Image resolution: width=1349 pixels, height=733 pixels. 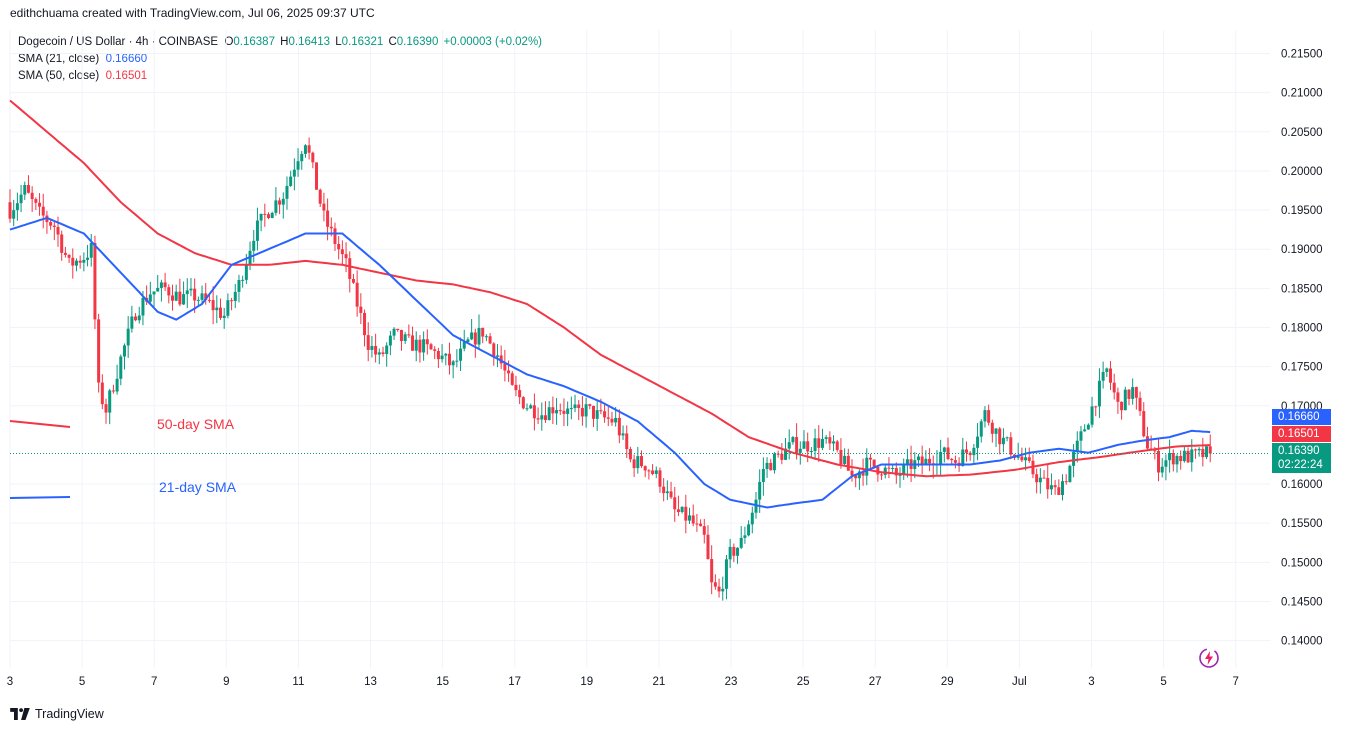 What do you see at coordinates (1302, 250) in the screenshot?
I see `y-tick-label: 0.19000` at bounding box center [1302, 250].